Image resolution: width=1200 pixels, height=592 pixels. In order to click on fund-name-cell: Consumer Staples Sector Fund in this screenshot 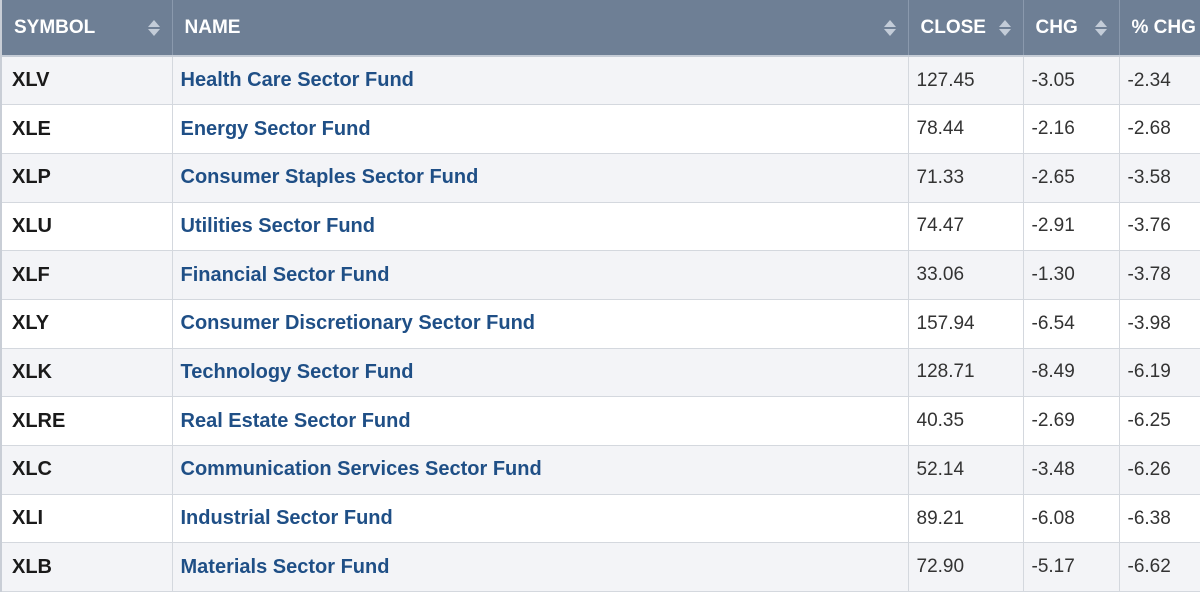, I will do `click(540, 178)`.